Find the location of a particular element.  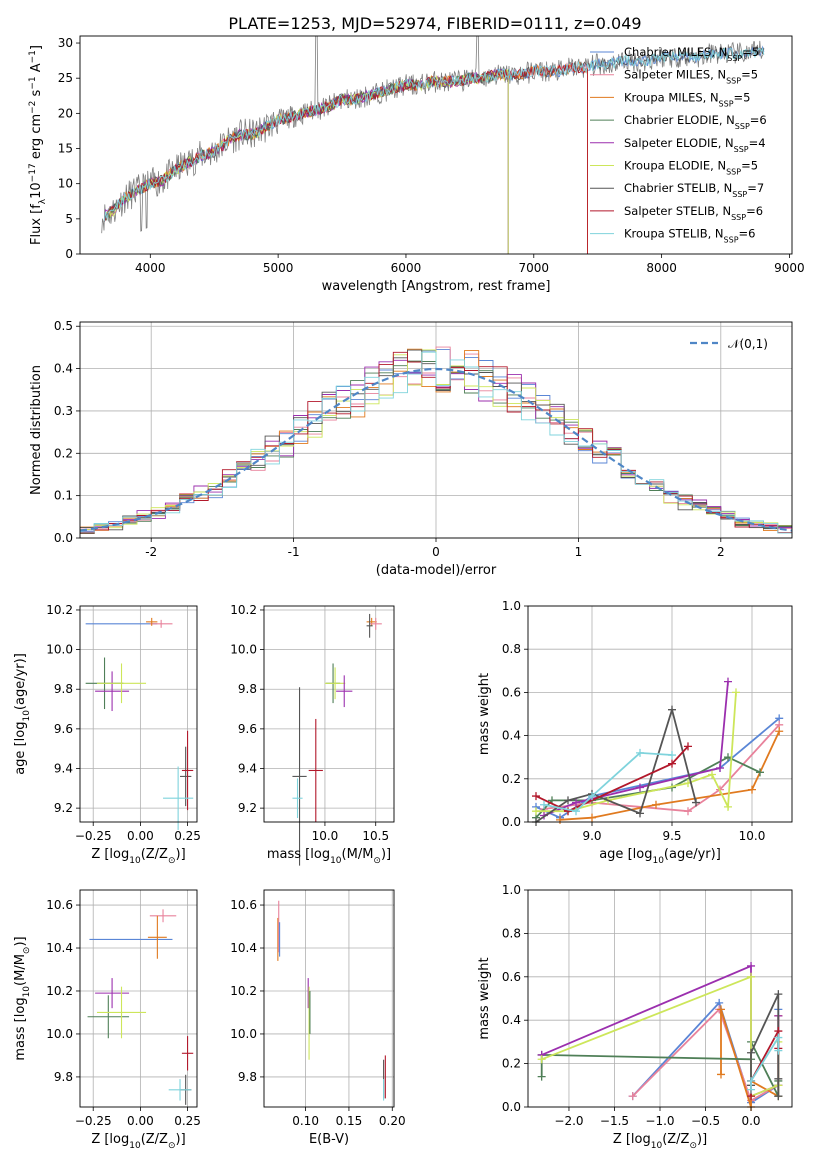

y-tick-label: 0.6 is located at coordinates (511, 692).